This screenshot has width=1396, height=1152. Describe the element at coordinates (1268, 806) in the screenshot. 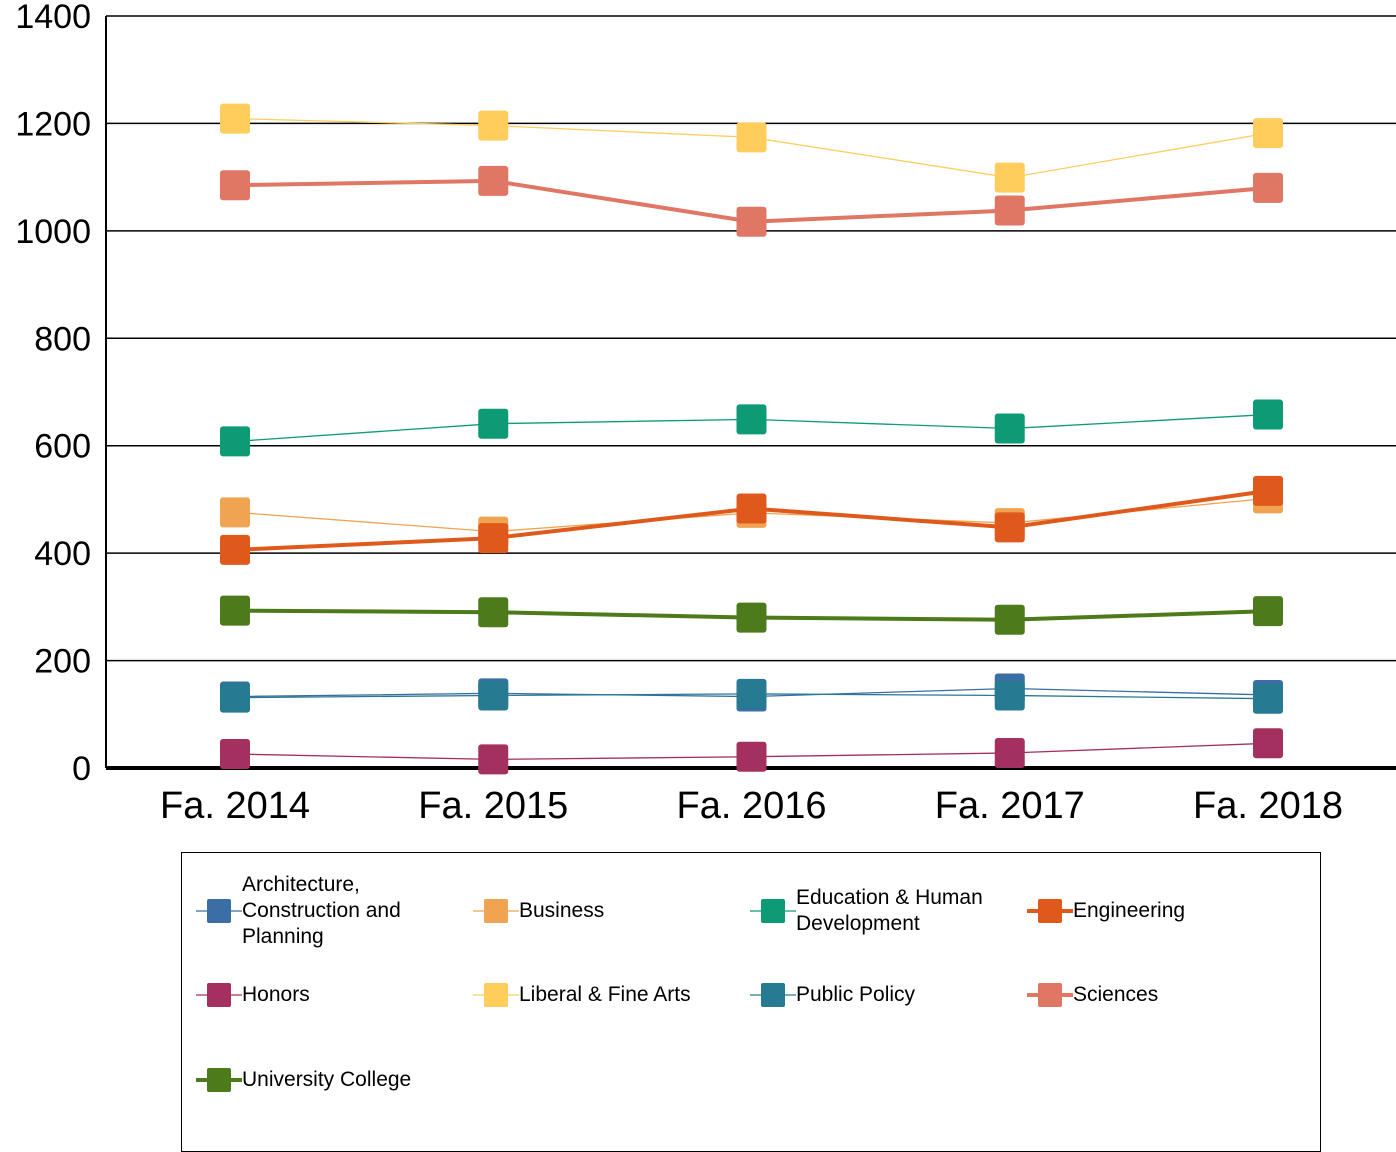

I see `x-tick-label: Fa. 2018` at that location.